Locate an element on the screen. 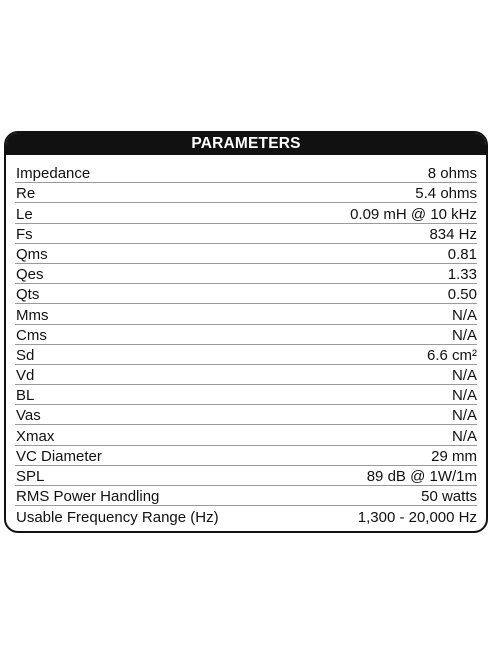 This screenshot has width=496, height=664. table-row-qes: Qes 1.33 is located at coordinates (246, 274).